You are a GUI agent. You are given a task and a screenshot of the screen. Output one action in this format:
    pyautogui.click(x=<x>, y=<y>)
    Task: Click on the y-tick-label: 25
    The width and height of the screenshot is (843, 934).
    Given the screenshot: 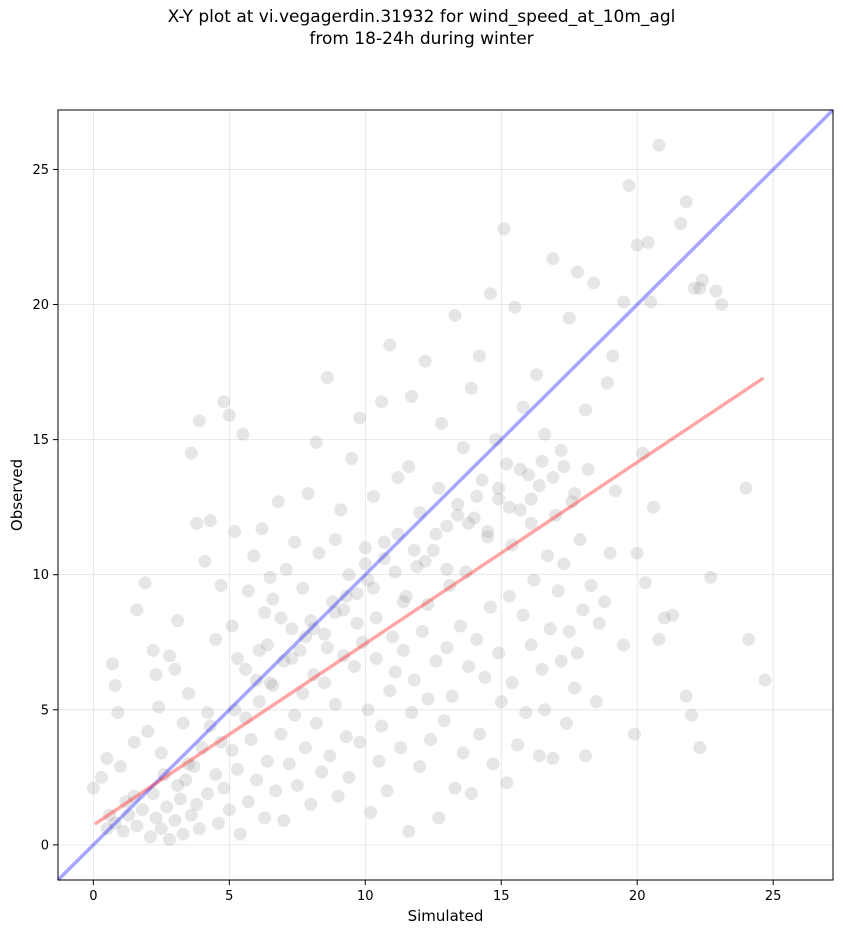 What is the action you would take?
    pyautogui.click(x=40, y=170)
    